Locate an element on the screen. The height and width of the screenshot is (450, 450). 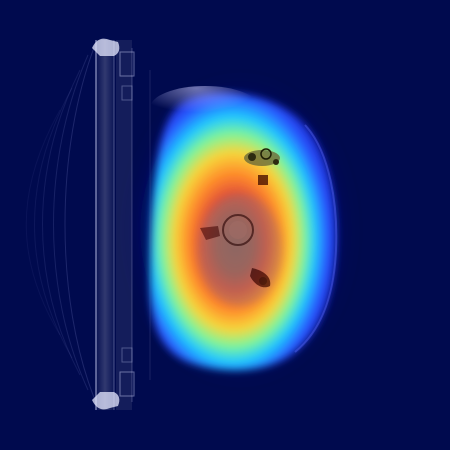
upper-structure is located at coordinates (262, 166).